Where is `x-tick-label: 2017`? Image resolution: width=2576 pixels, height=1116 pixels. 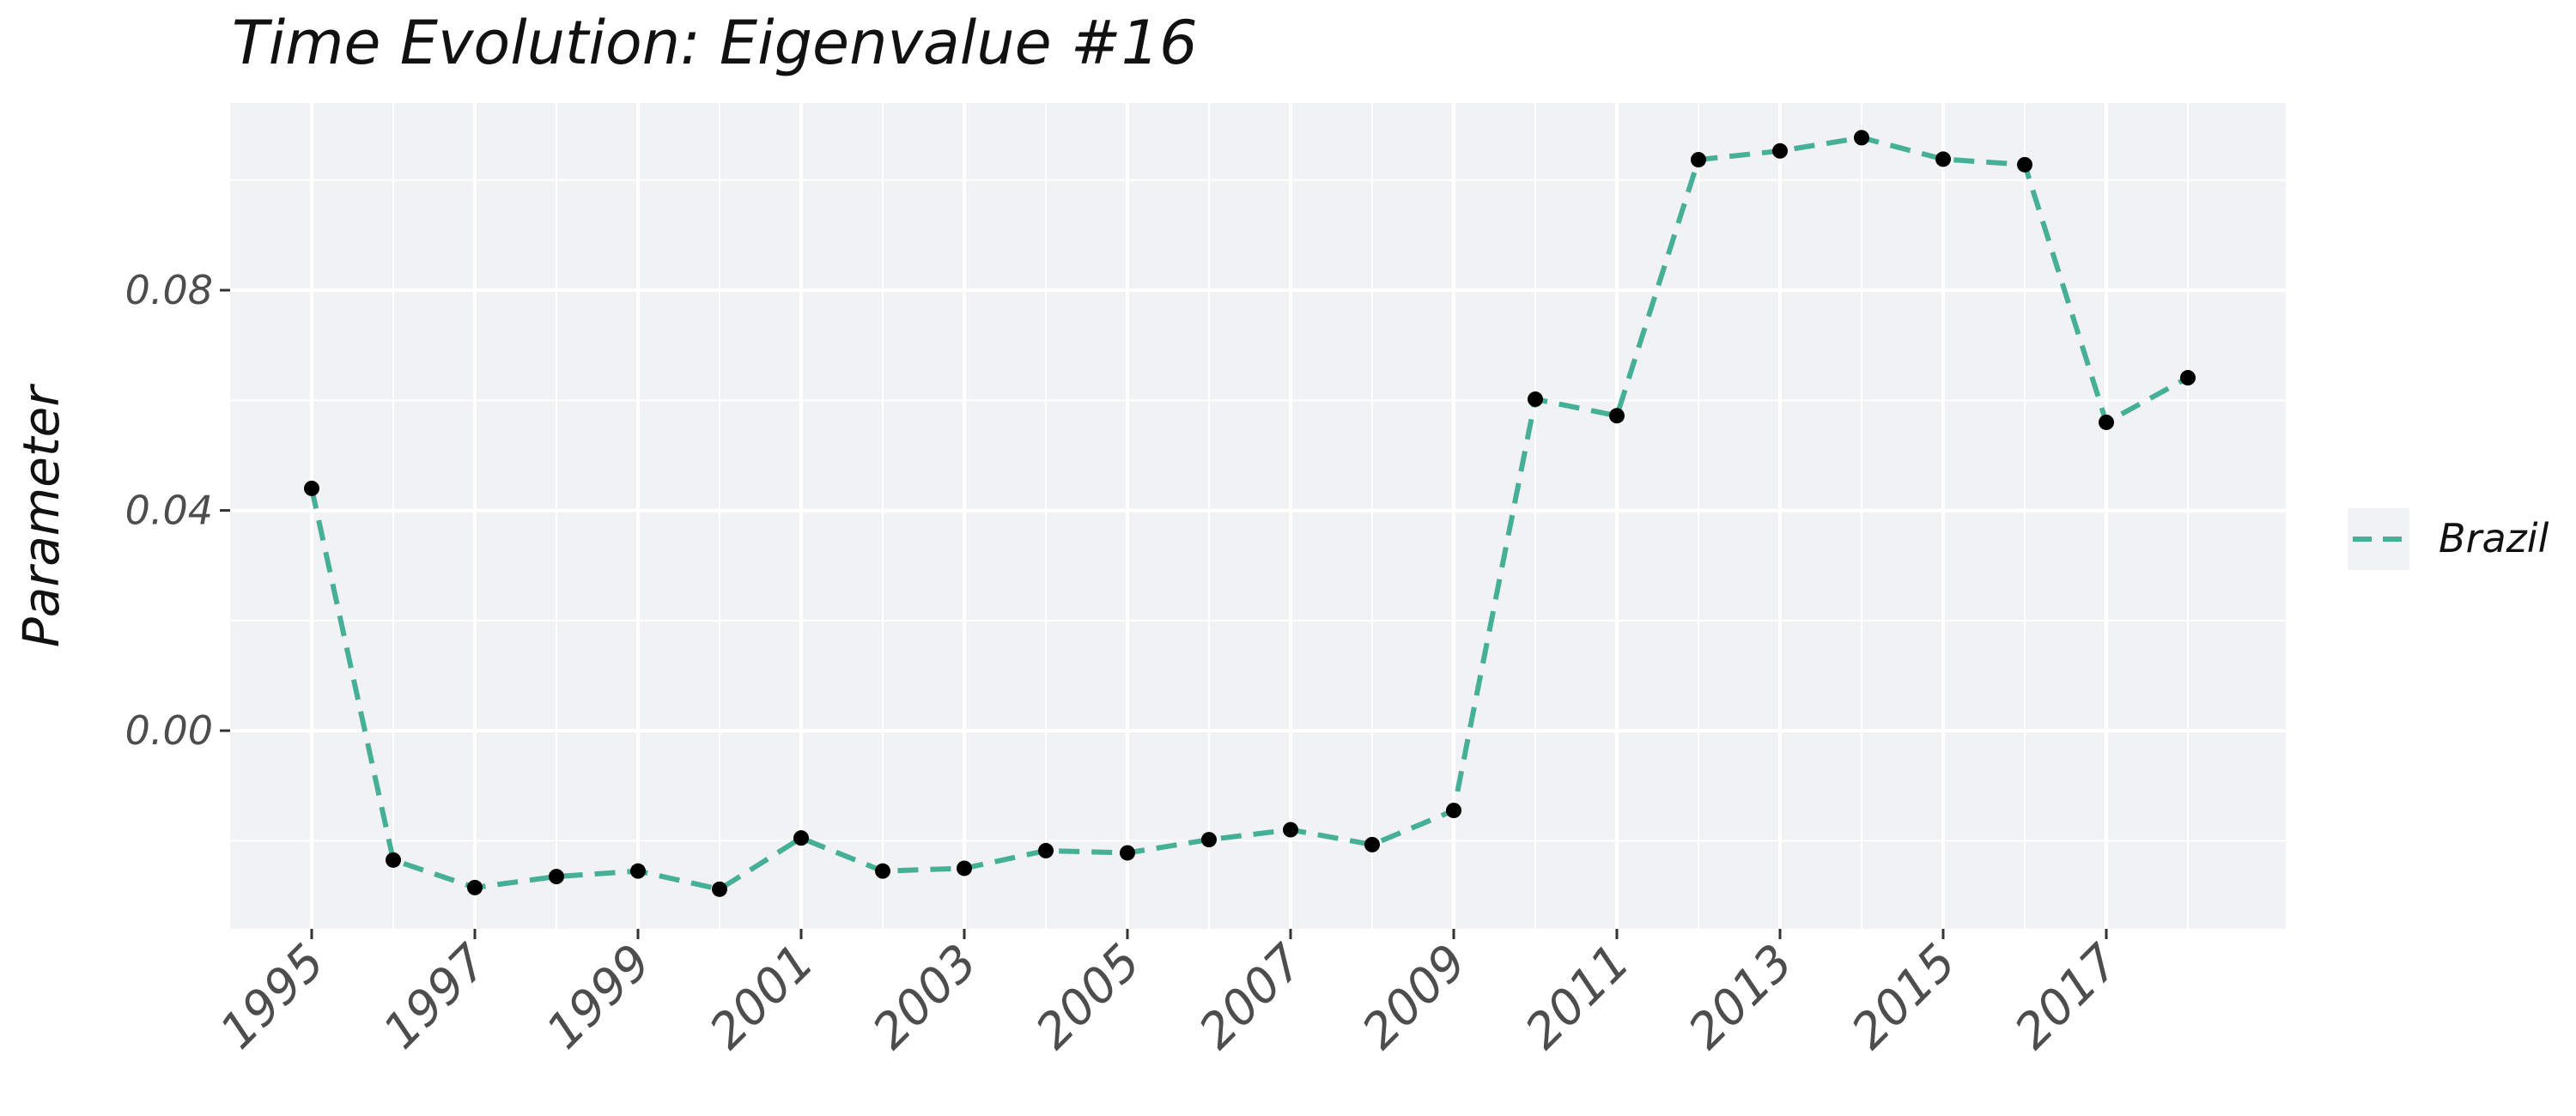
x-tick-label: 2017 is located at coordinates (2067, 997).